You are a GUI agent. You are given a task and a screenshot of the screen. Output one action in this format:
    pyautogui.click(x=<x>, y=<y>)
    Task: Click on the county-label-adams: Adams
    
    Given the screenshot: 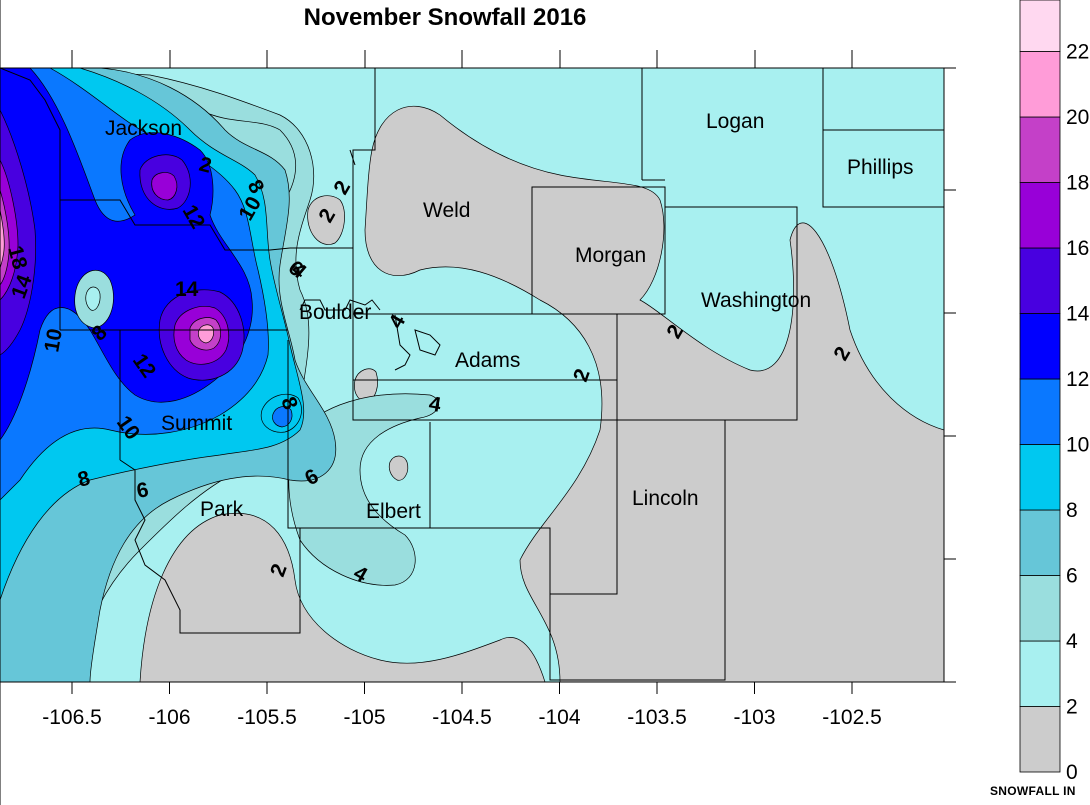 What is the action you would take?
    pyautogui.click(x=487, y=360)
    